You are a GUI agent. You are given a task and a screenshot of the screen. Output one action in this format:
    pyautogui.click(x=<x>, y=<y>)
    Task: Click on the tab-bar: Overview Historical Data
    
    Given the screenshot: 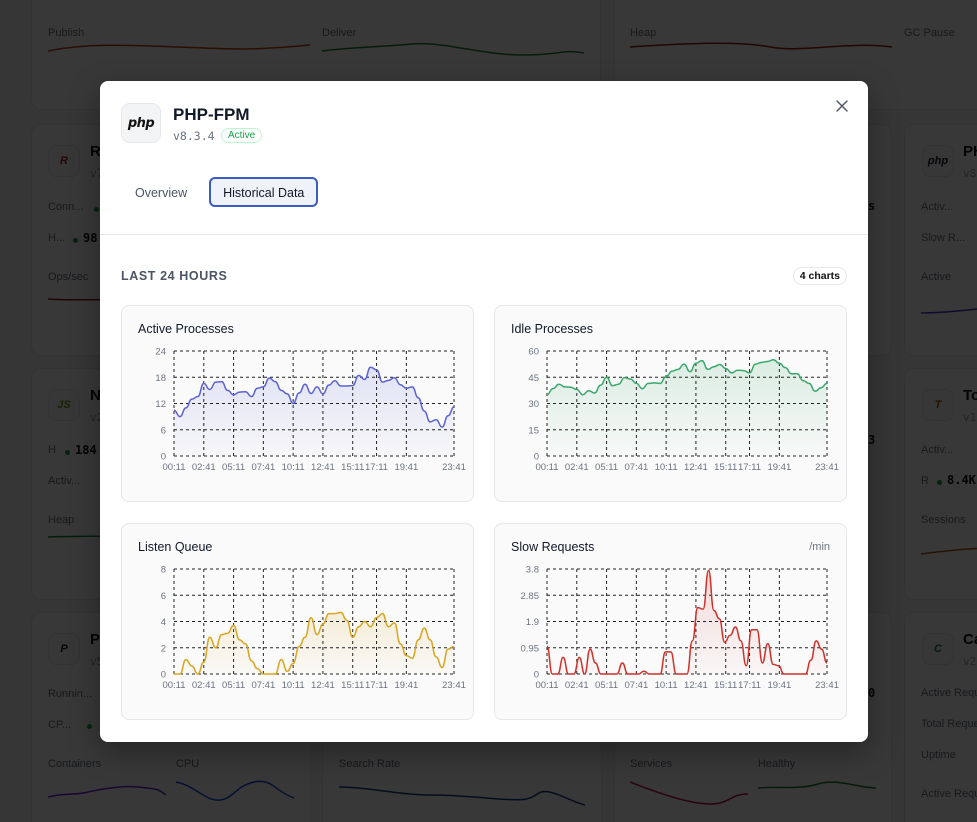 What is the action you would take?
    pyautogui.click(x=220, y=192)
    